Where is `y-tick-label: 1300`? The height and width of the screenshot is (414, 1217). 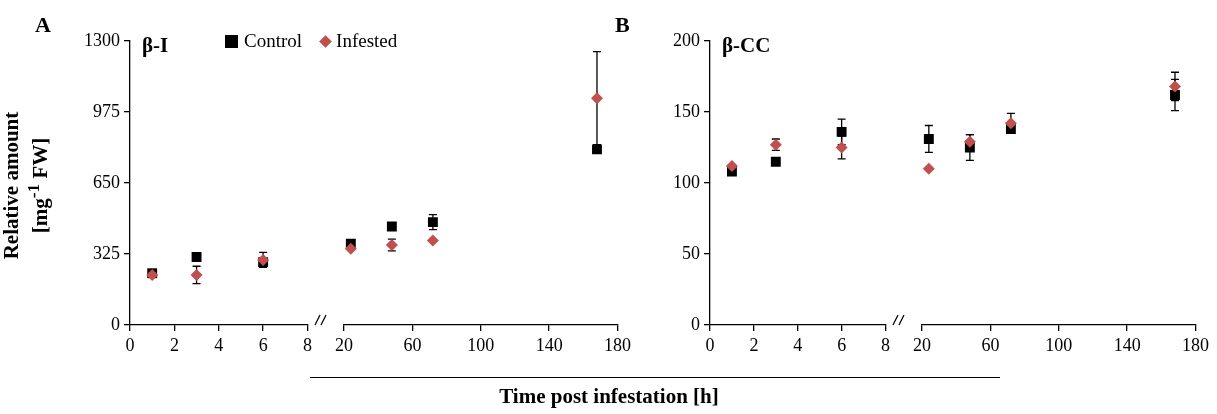
y-tick-label: 1300 is located at coordinates (102, 39).